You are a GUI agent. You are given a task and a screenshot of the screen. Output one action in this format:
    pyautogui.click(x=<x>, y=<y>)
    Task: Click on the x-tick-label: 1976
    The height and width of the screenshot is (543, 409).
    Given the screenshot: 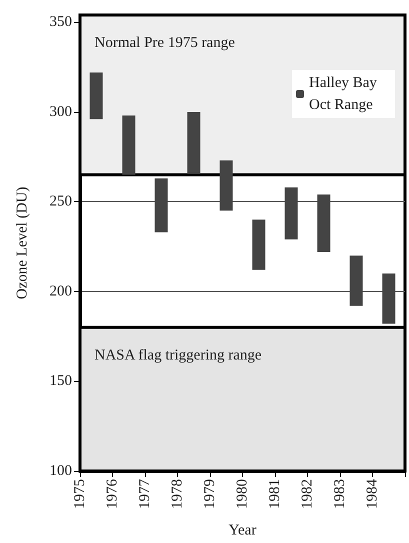 What is the action you would take?
    pyautogui.click(x=112, y=493)
    